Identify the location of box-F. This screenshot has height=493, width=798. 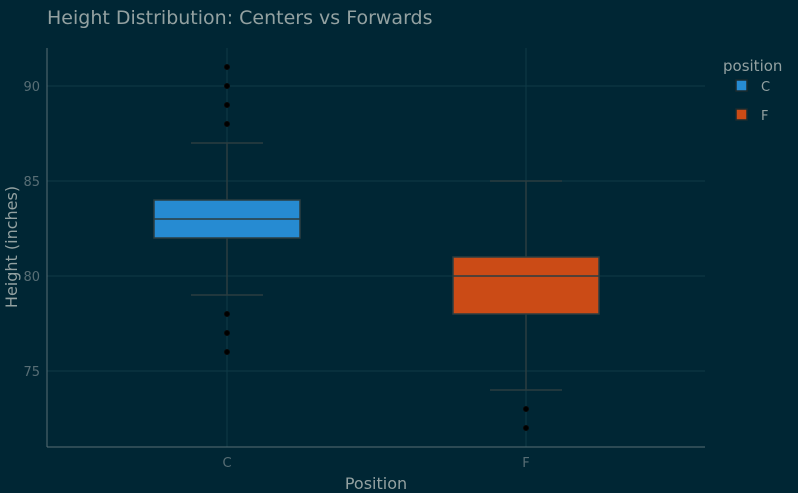
(526, 305).